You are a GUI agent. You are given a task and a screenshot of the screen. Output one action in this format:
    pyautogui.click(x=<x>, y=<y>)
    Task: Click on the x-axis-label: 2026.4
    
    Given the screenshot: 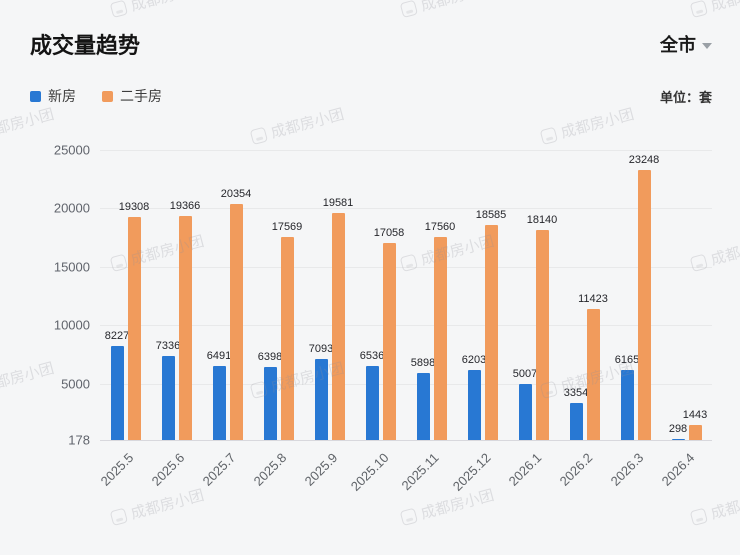 What is the action you would take?
    pyautogui.click(x=678, y=469)
    